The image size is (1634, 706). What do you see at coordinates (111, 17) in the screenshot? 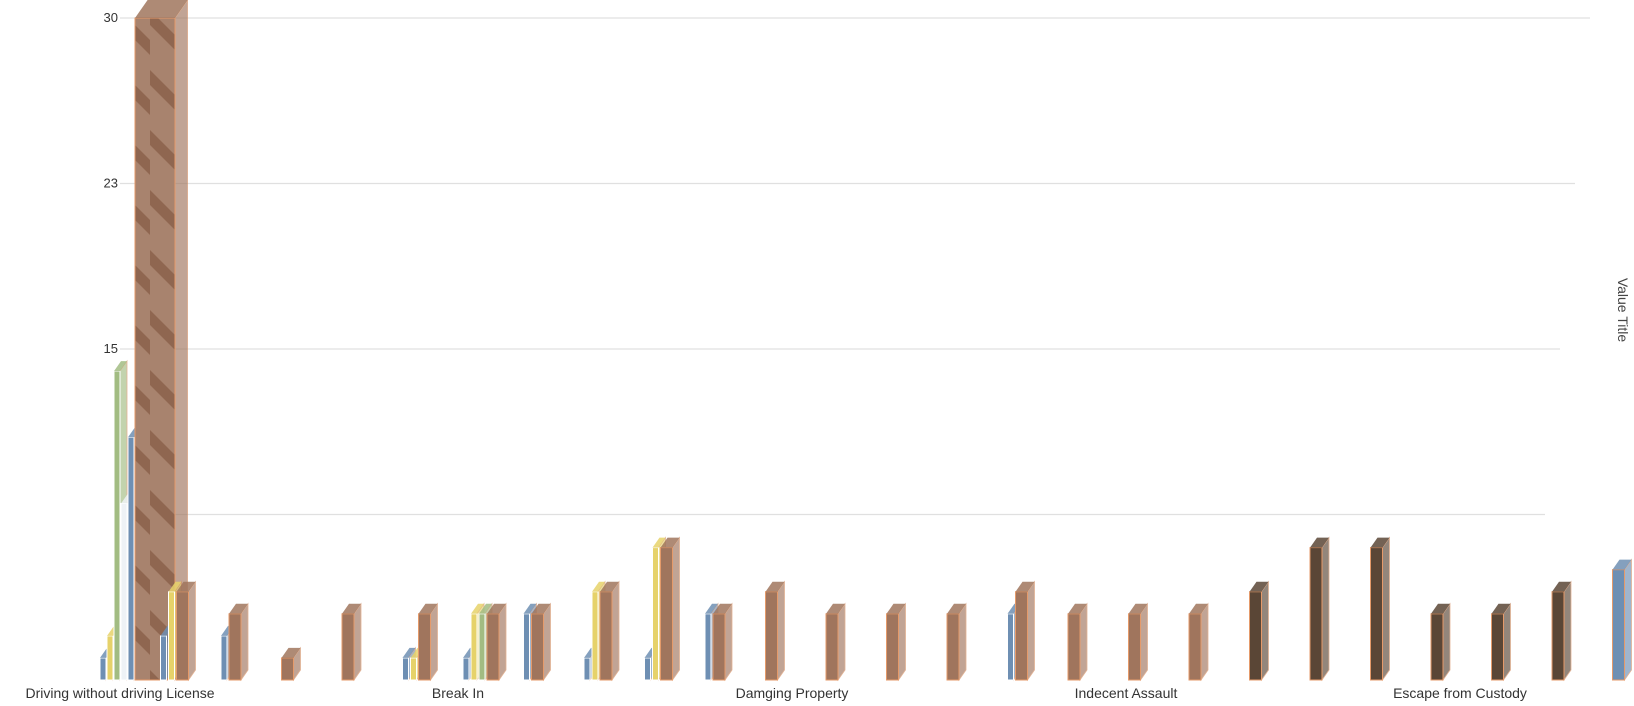
I see `y-tick-label: 30` at bounding box center [111, 17].